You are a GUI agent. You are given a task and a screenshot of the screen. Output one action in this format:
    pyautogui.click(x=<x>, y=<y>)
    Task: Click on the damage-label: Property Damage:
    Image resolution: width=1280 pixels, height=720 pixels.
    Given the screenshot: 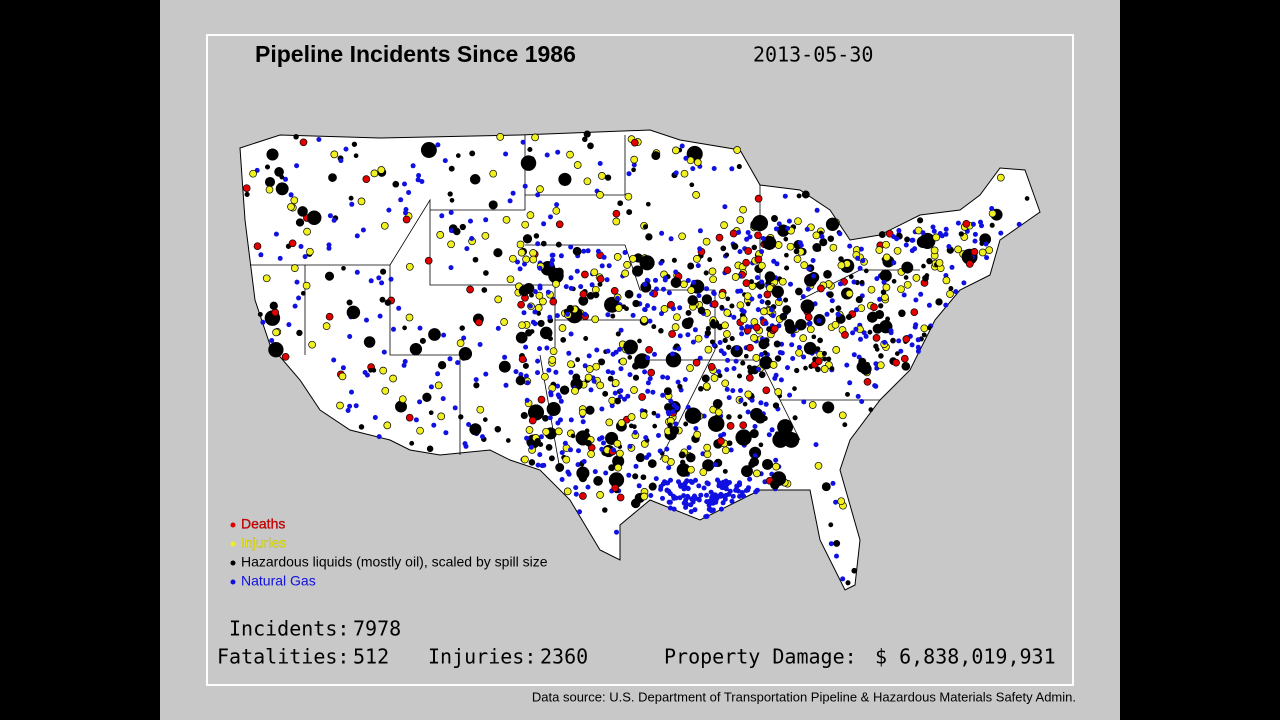 What is the action you would take?
    pyautogui.click(x=760, y=657)
    